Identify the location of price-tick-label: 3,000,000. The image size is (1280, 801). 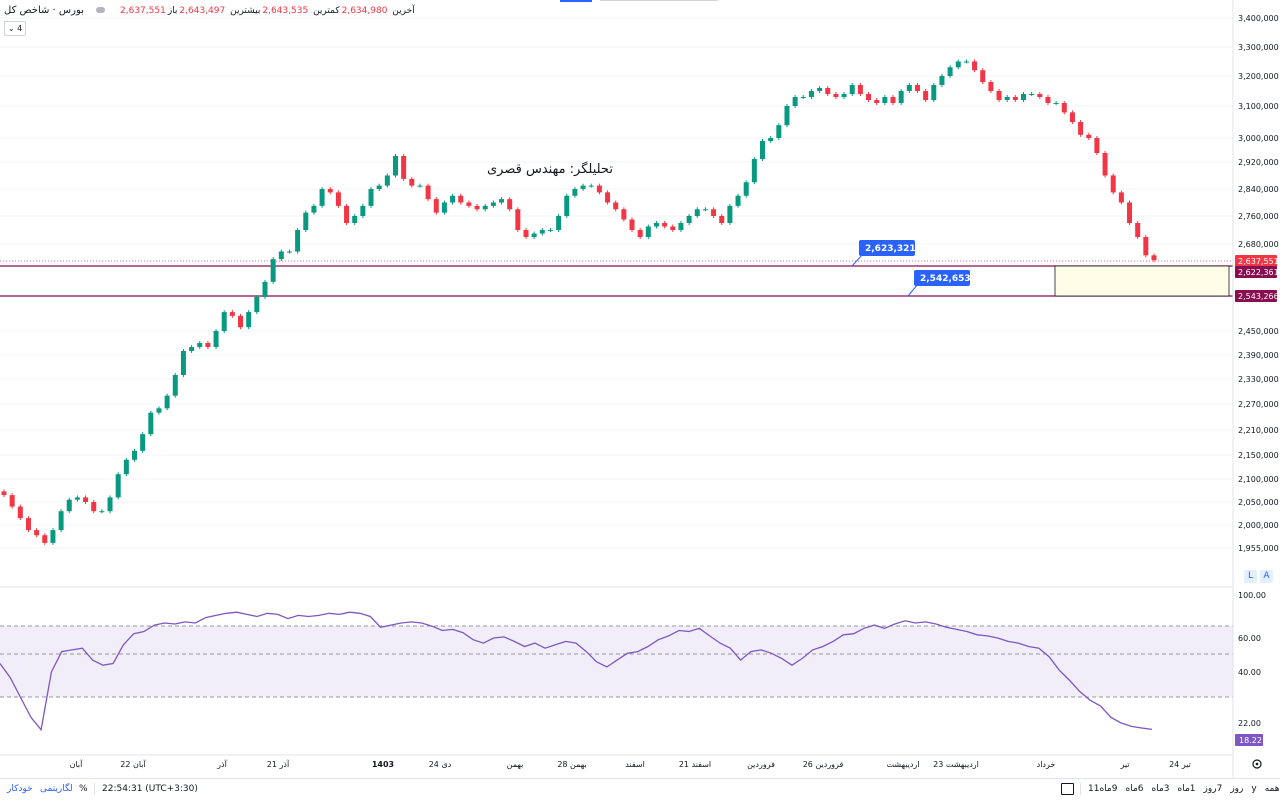
(1258, 138).